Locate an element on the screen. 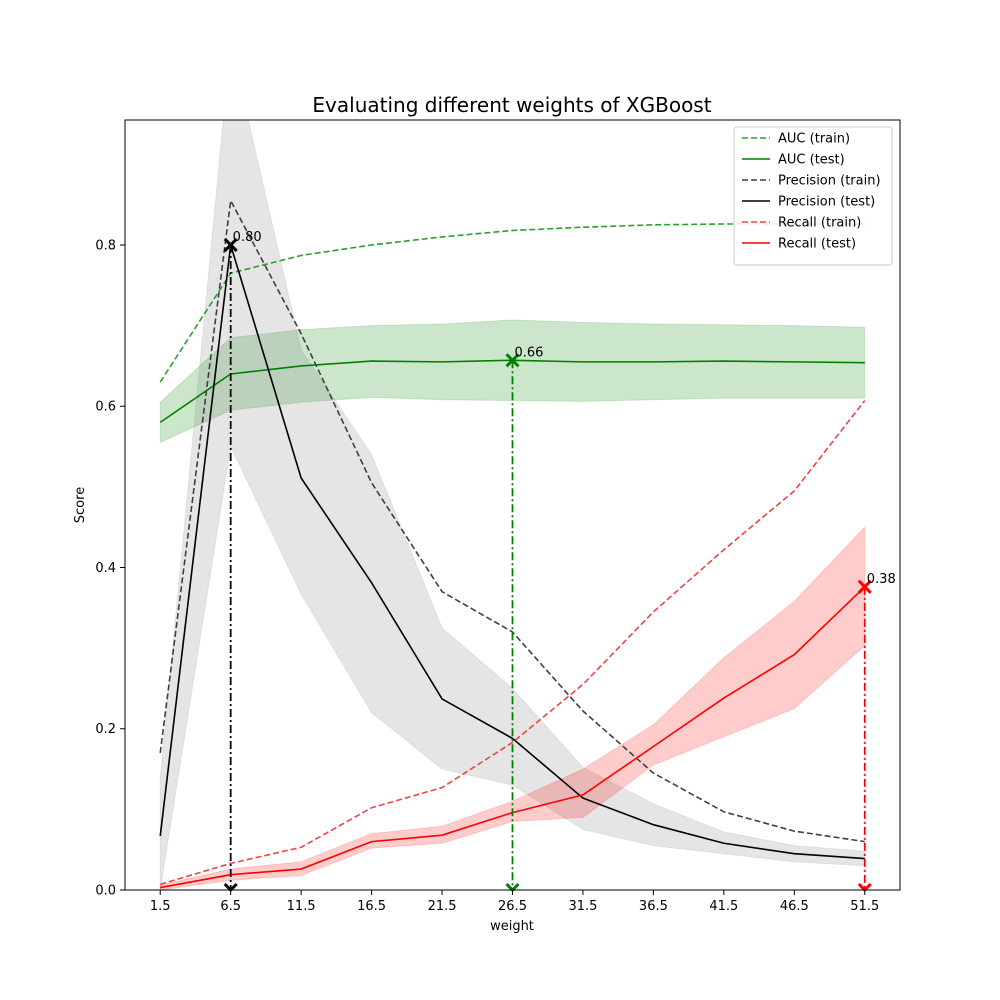  x-tick-label: 41.5 is located at coordinates (723, 906).